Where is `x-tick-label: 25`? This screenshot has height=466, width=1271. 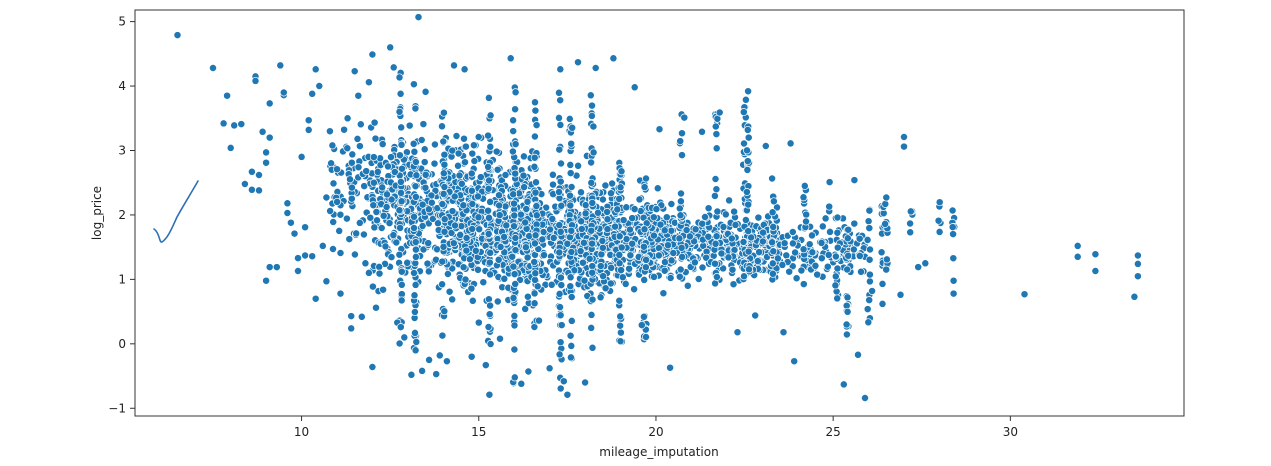
x-tick-label: 25 is located at coordinates (833, 432).